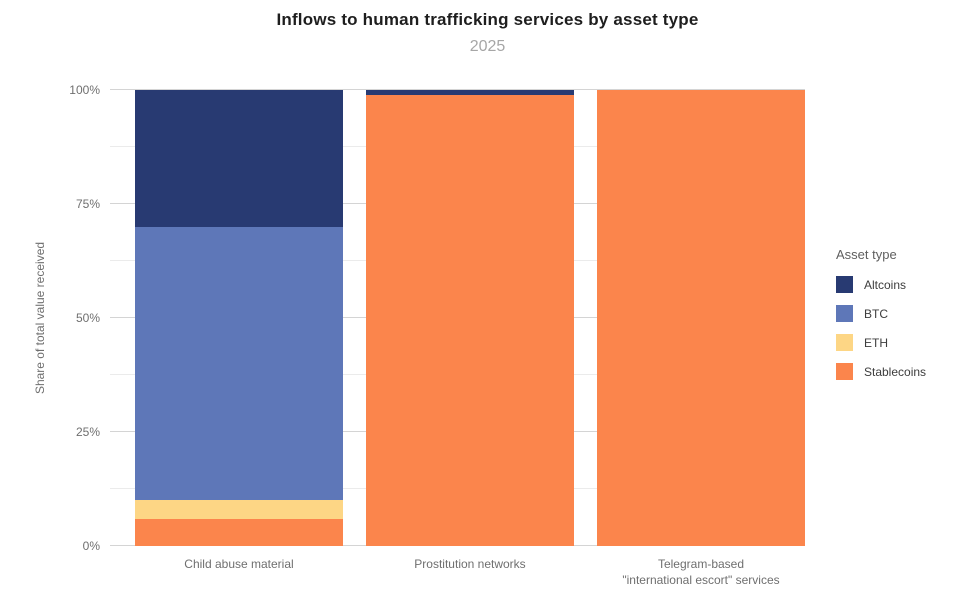 The width and height of the screenshot is (975, 596). What do you see at coordinates (84, 90) in the screenshot?
I see `y-tick-label: 100%` at bounding box center [84, 90].